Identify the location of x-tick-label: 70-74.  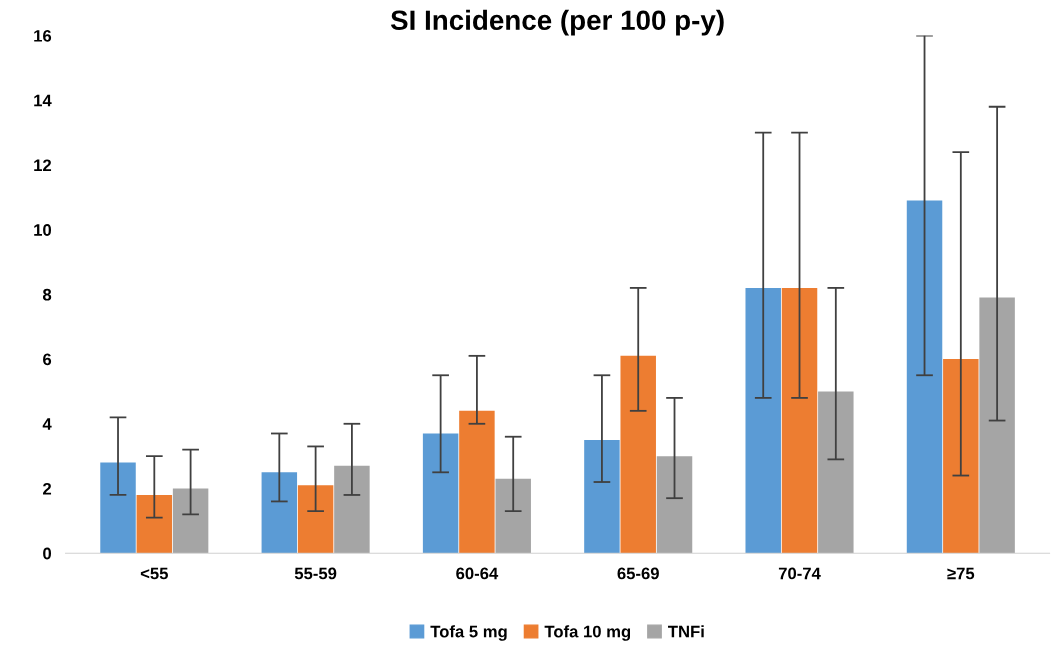
(799, 573).